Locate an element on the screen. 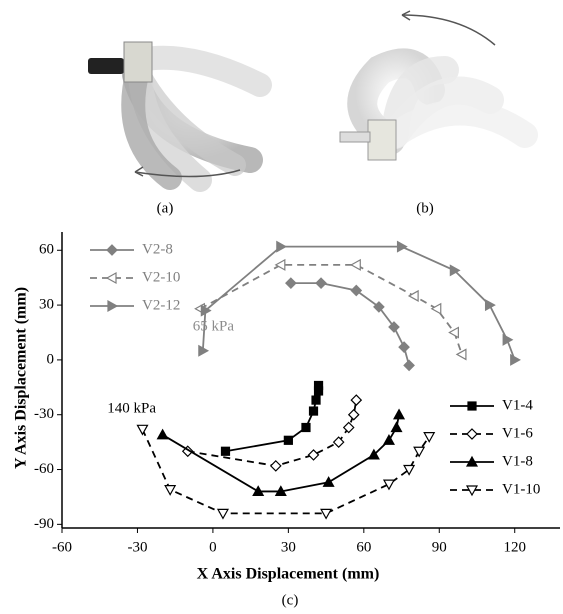 Image resolution: width=563 pixels, height=614 pixels. y-tick-label: -60 is located at coordinates (44, 469).